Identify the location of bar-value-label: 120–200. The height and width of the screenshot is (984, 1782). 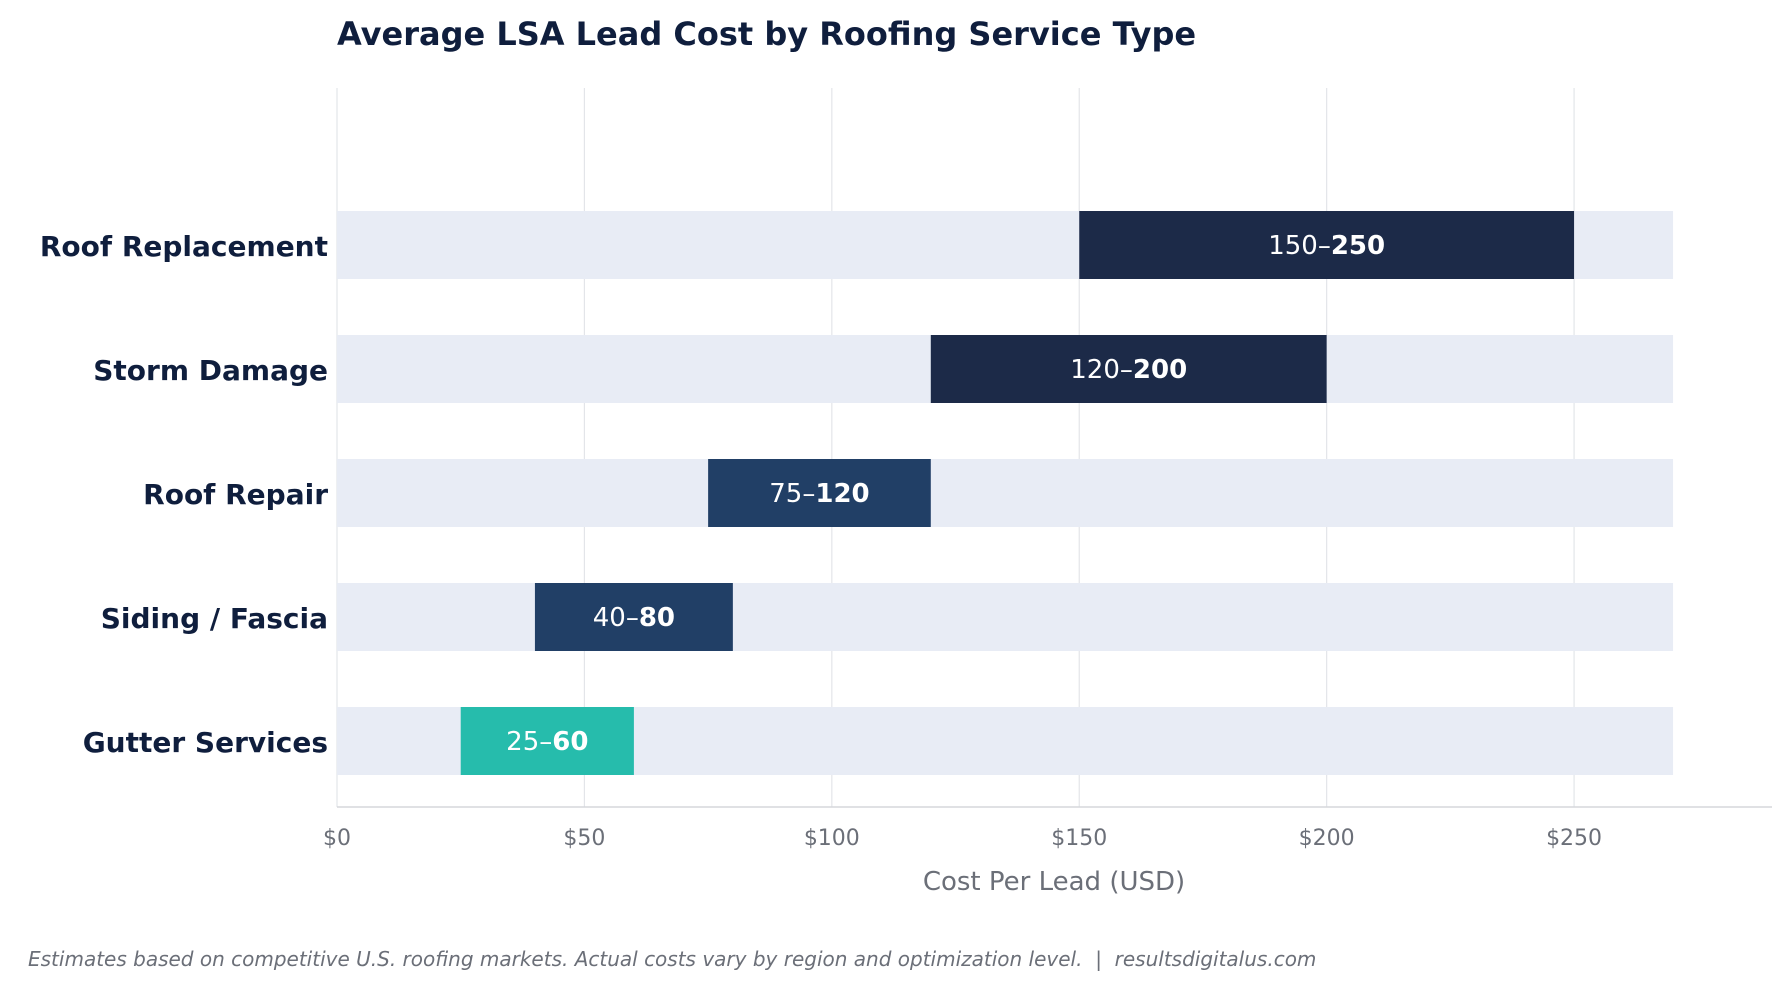
(1128, 370).